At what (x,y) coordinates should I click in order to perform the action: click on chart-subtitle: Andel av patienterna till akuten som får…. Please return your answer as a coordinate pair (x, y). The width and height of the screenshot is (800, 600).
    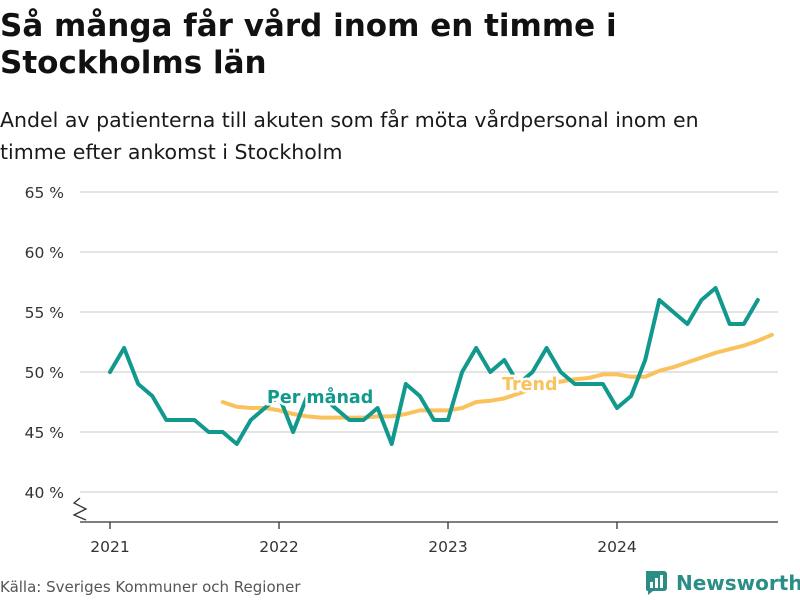
    Looking at the image, I should click on (349, 136).